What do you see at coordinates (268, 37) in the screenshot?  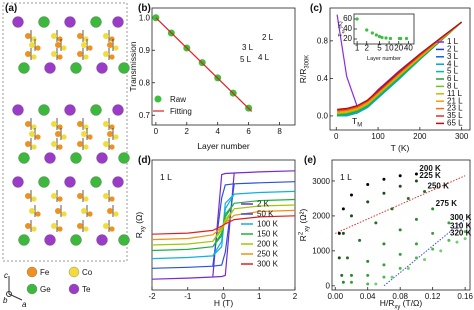 I see `inset-label: 2 L` at bounding box center [268, 37].